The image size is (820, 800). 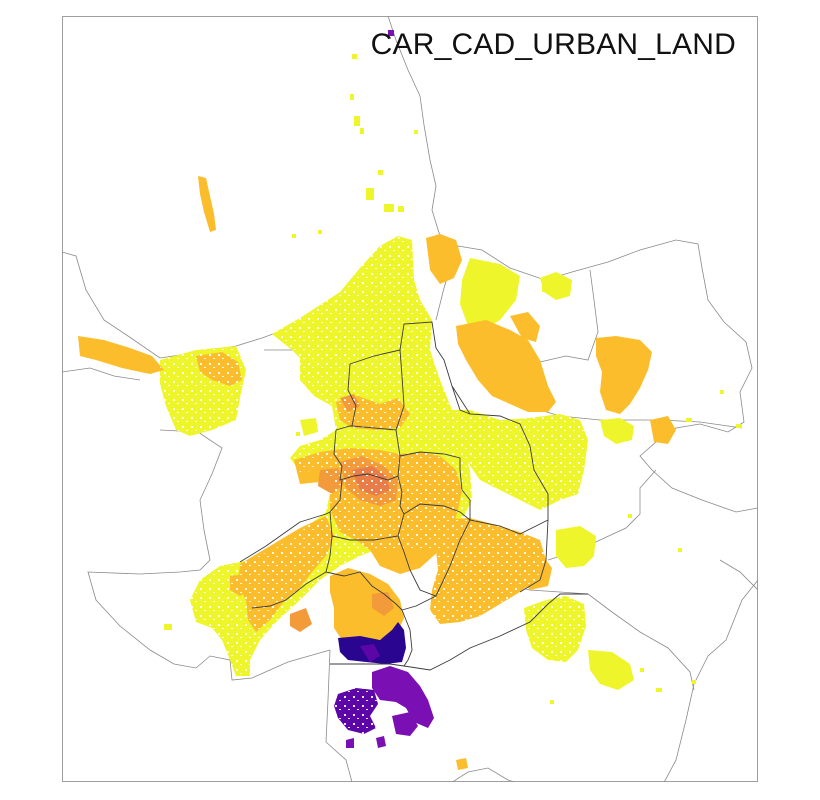 What do you see at coordinates (372, 643) in the screenshot?
I see `urban-land-dark-blue` at bounding box center [372, 643].